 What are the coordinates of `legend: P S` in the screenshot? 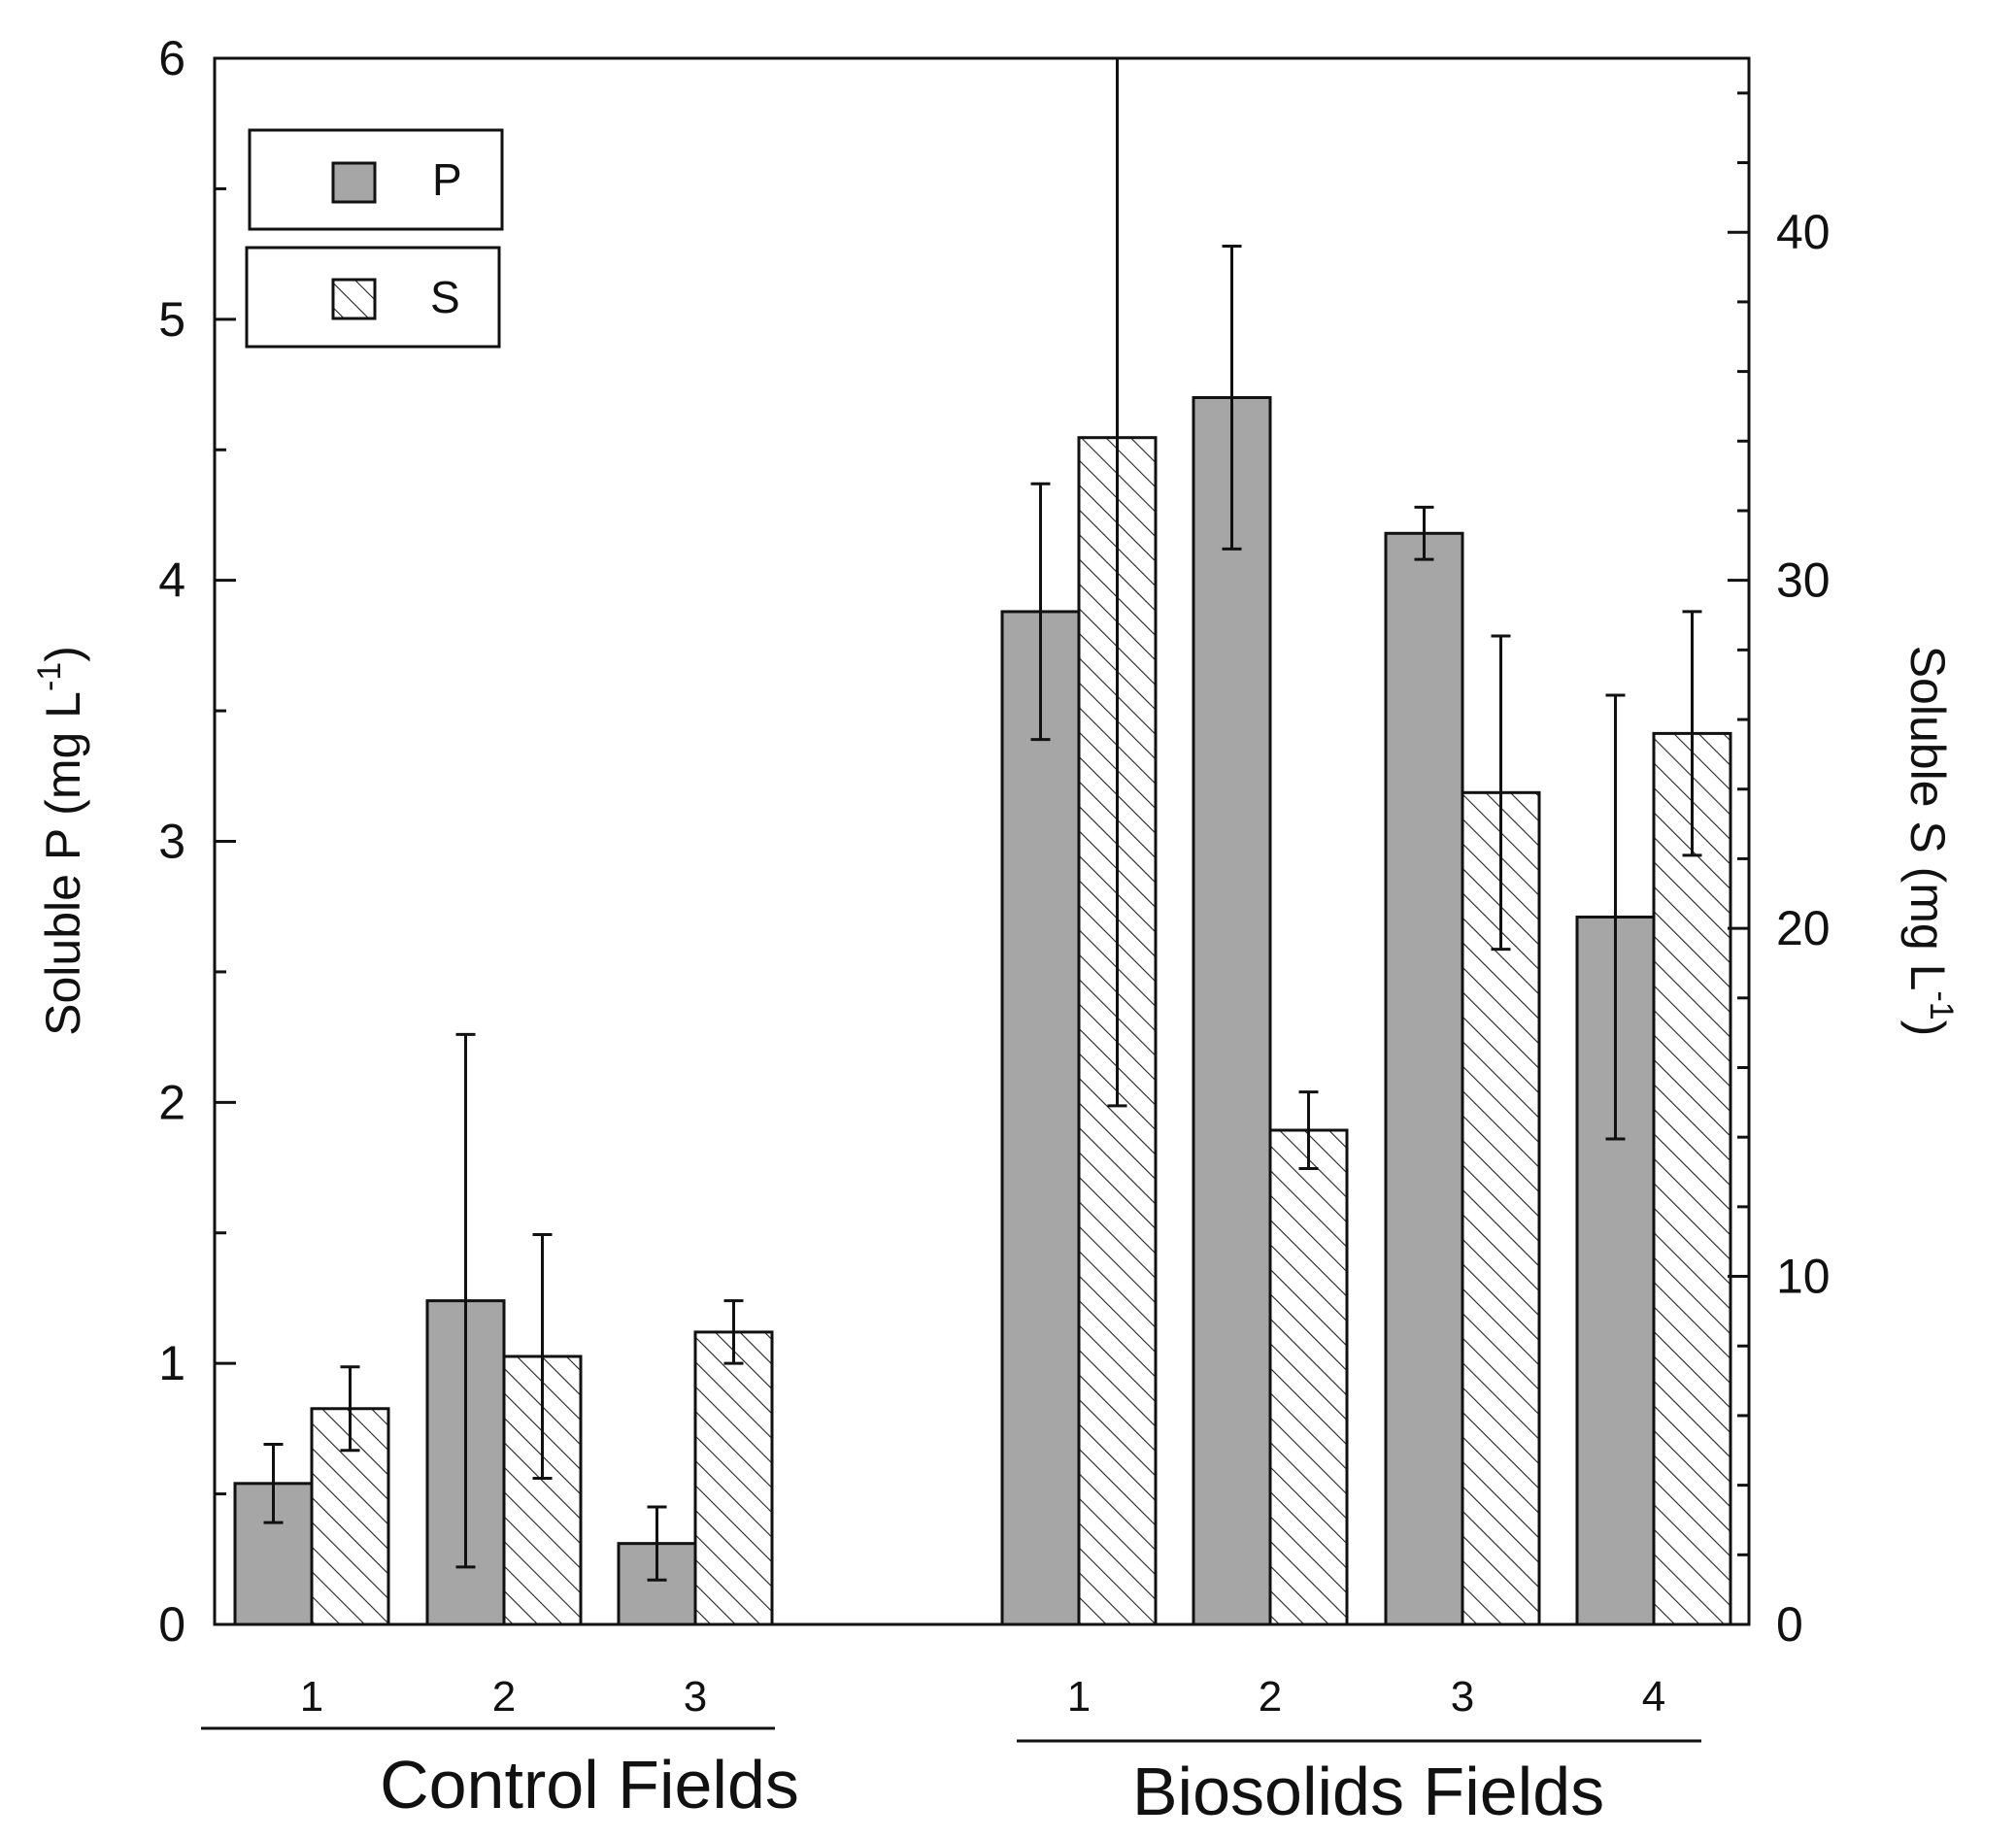 It's located at (374, 239).